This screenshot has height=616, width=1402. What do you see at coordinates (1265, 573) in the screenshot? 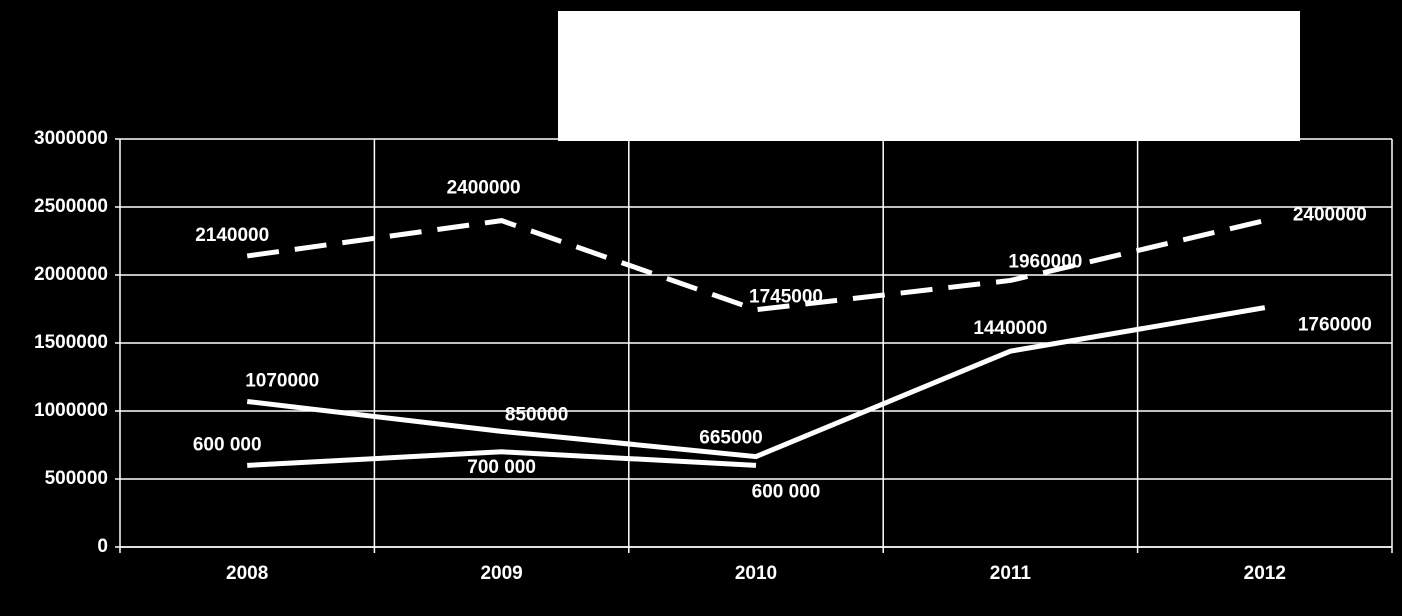
I see `x-tick-label: 2012` at bounding box center [1265, 573].